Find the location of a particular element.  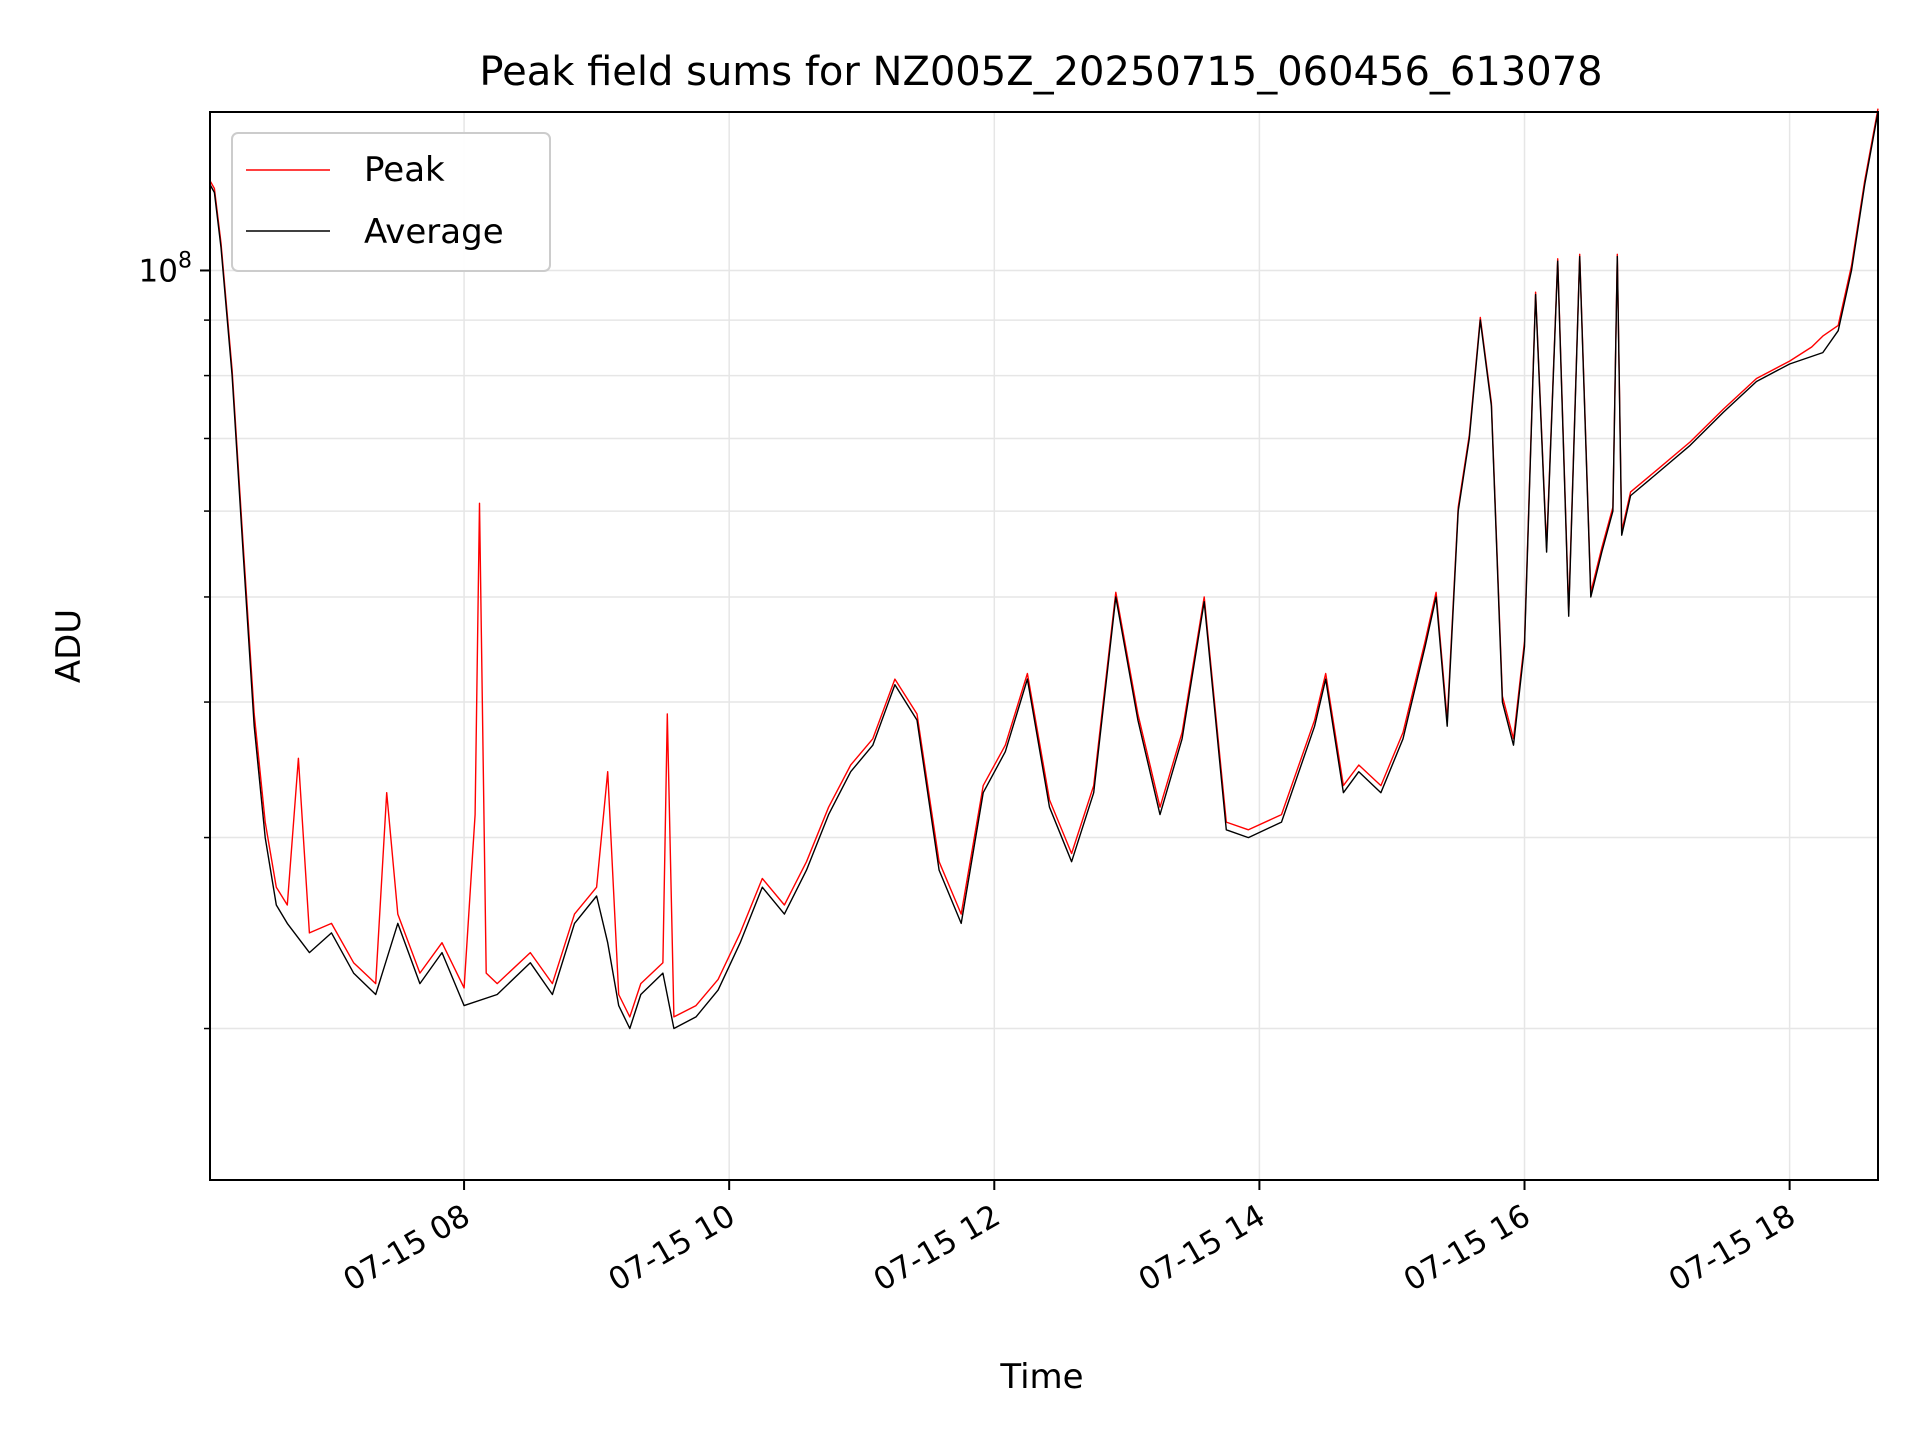

legend-box is located at coordinates (391, 202).